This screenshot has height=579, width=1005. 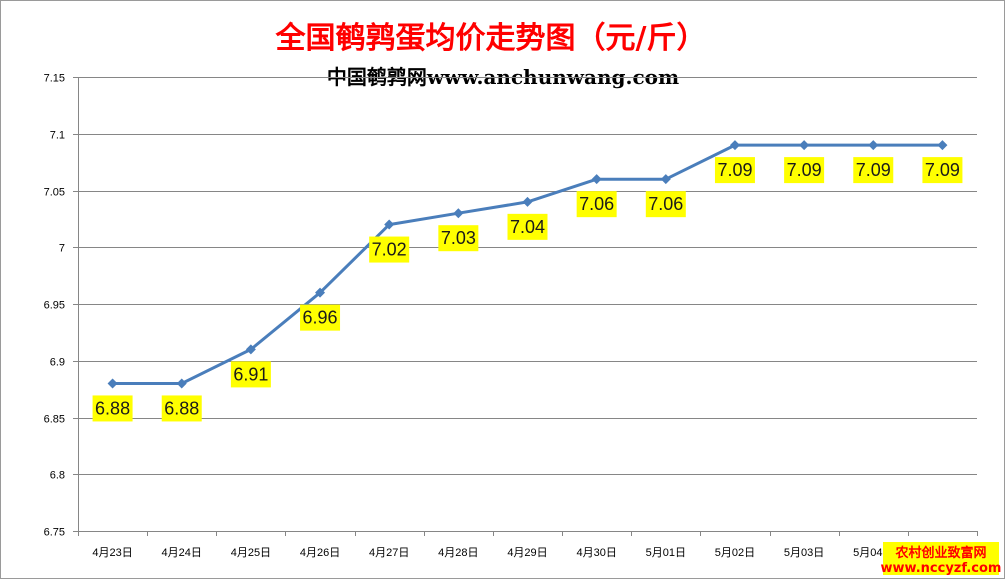 I want to click on y-tick-label: 6.85, so click(x=54, y=420).